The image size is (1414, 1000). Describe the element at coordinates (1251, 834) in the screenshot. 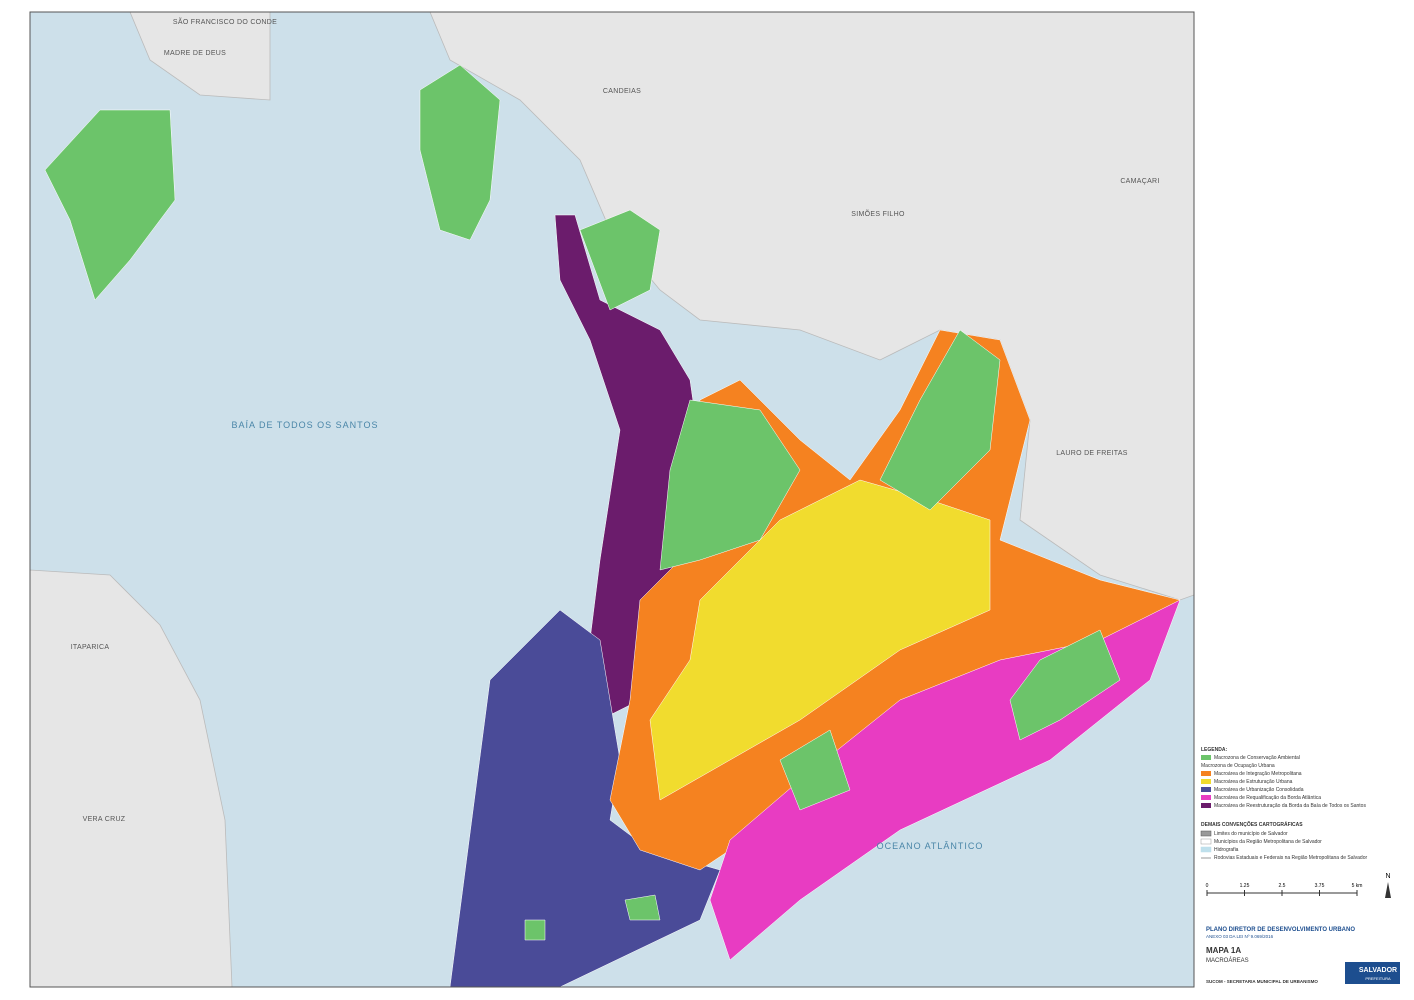

I see `convention-label: Limites do município de Salvador` at that location.